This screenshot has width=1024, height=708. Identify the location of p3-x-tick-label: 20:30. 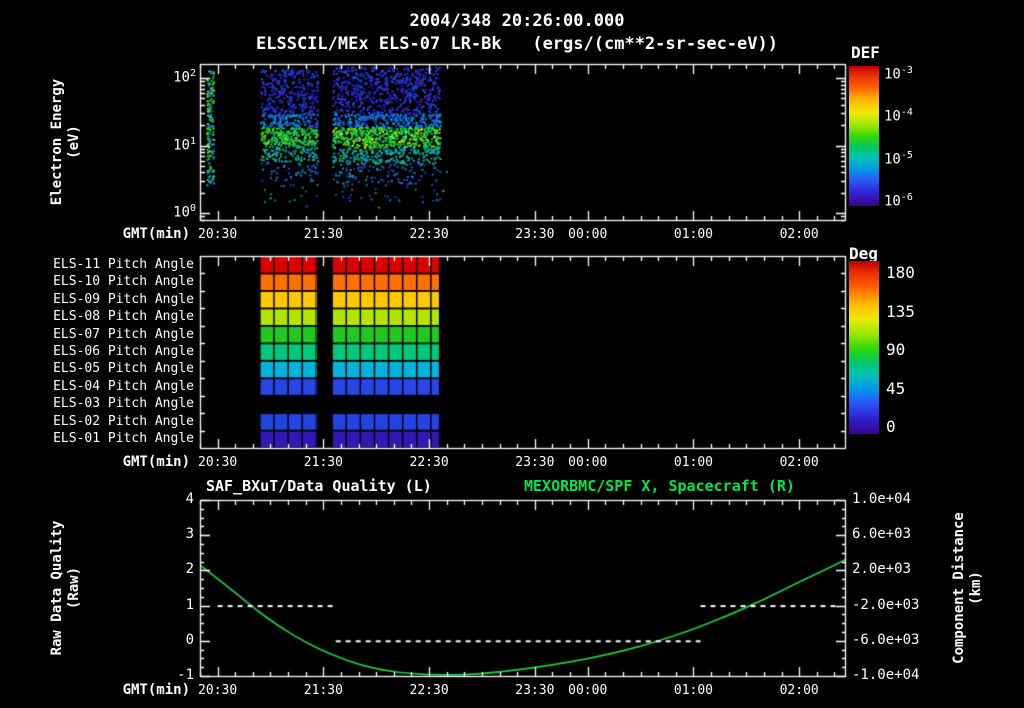
(218, 690).